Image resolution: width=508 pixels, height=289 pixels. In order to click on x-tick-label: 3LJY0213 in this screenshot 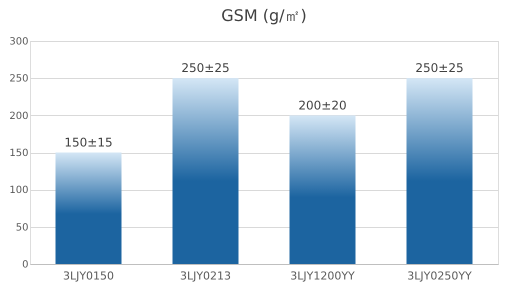, I will do `click(206, 276)`.